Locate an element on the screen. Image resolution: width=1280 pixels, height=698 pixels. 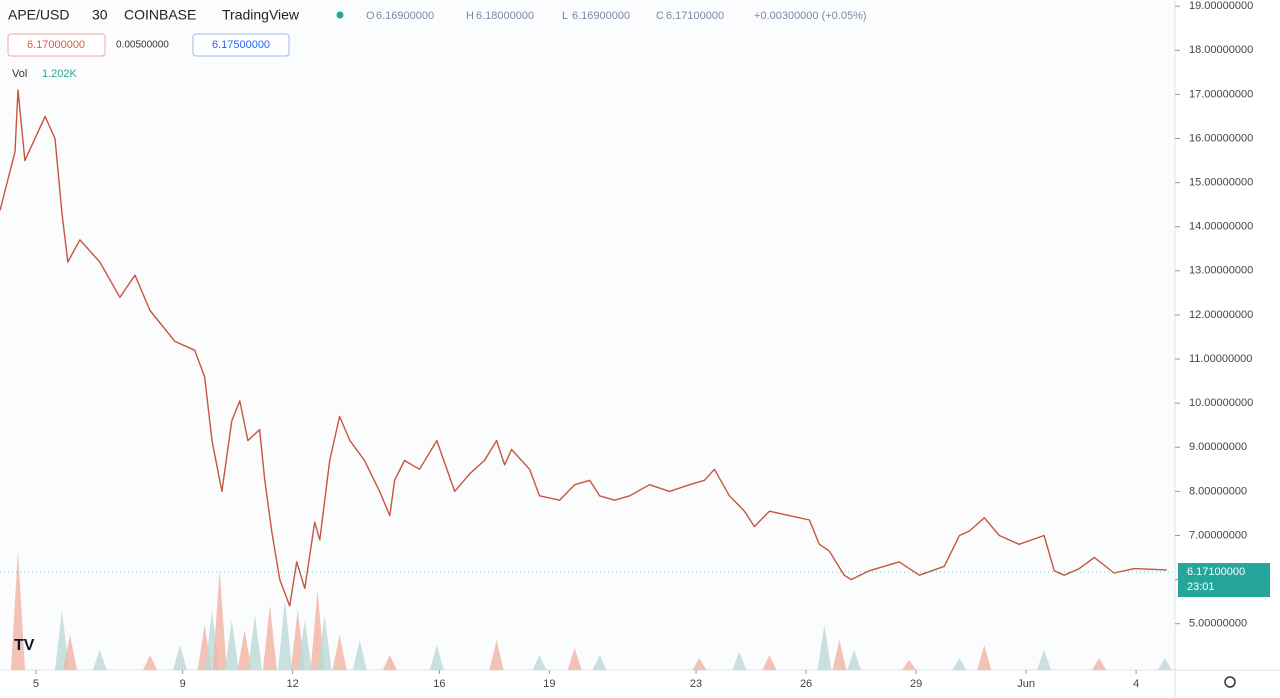
c-label: C is located at coordinates (660, 16).